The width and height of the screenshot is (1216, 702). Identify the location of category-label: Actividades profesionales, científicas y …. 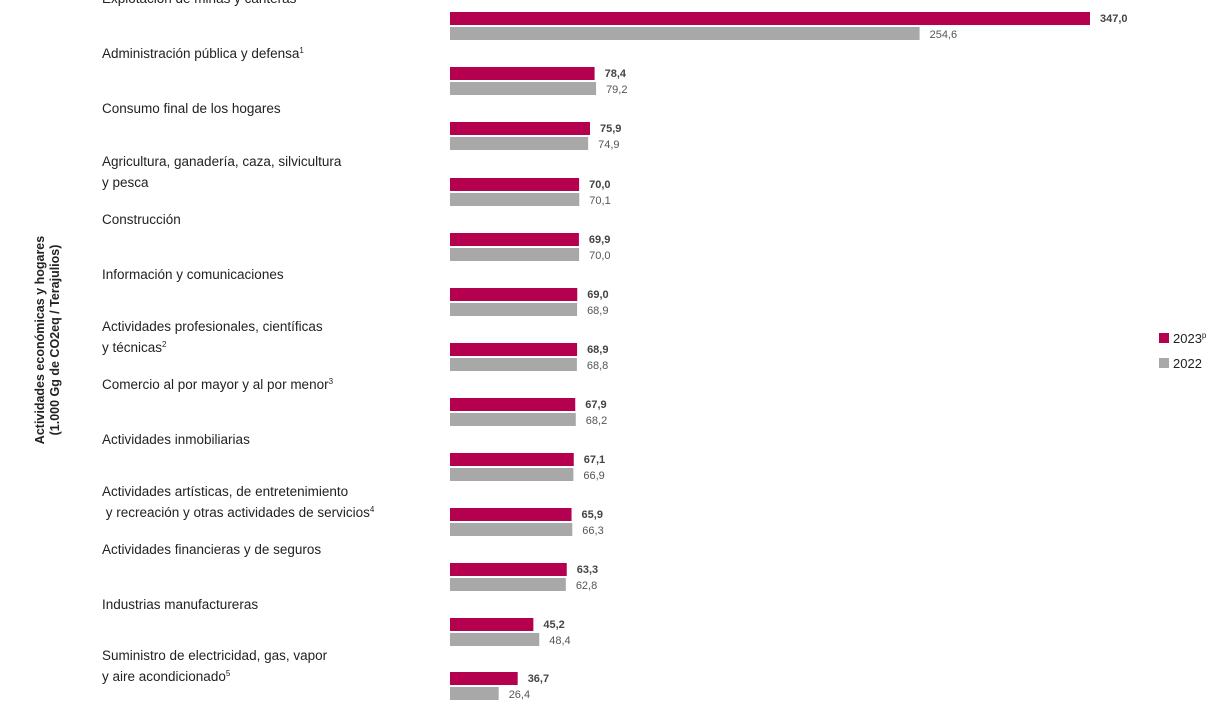
(212, 337).